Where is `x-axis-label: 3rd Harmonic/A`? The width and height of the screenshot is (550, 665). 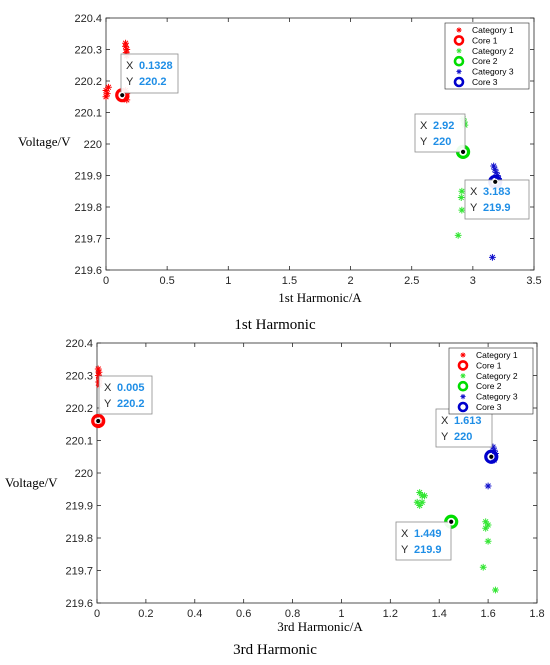
x-axis-label: 3rd Harmonic/A is located at coordinates (320, 626).